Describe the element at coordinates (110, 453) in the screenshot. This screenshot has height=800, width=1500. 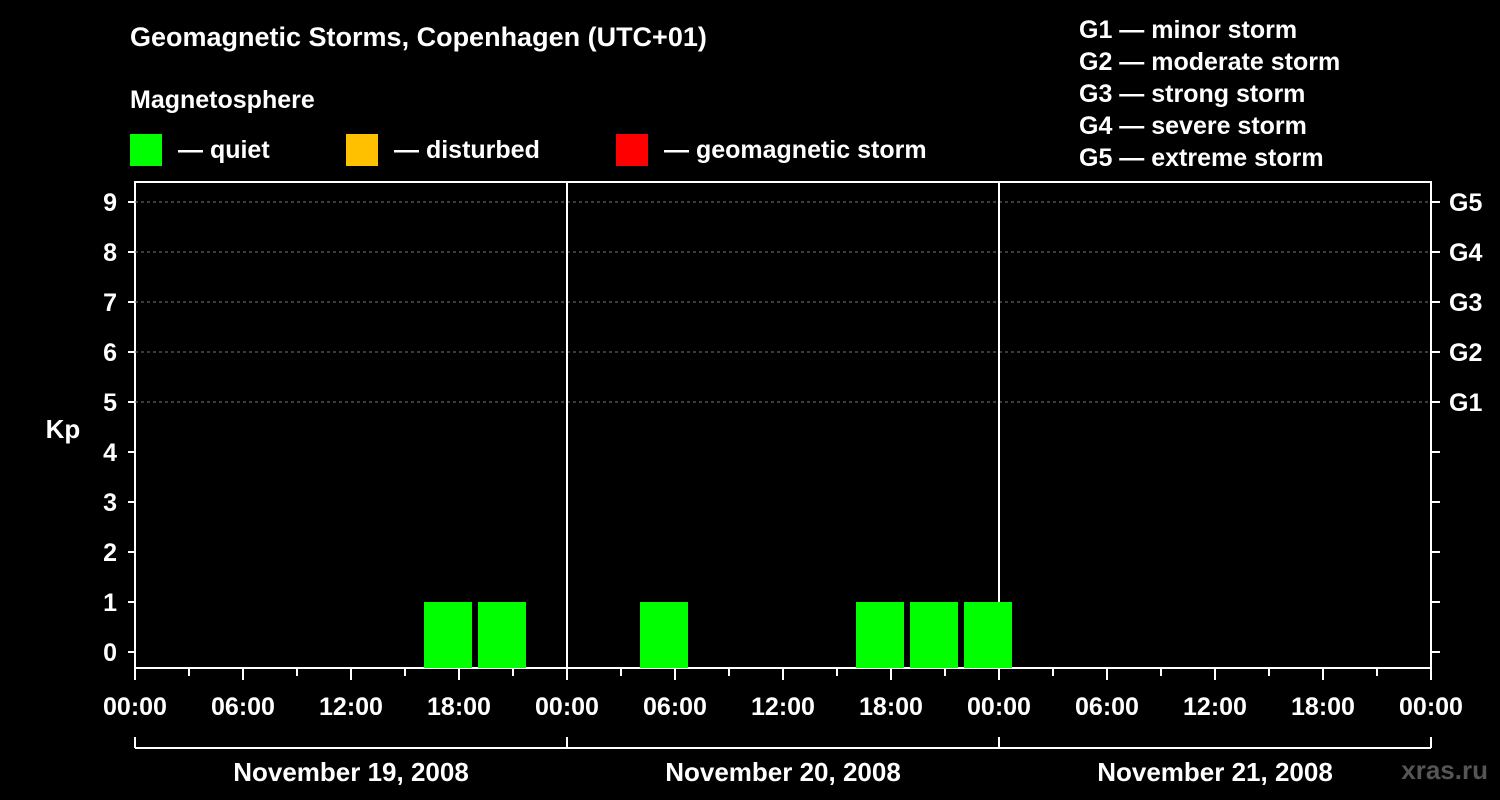
I see `y-tick-label: 4` at that location.